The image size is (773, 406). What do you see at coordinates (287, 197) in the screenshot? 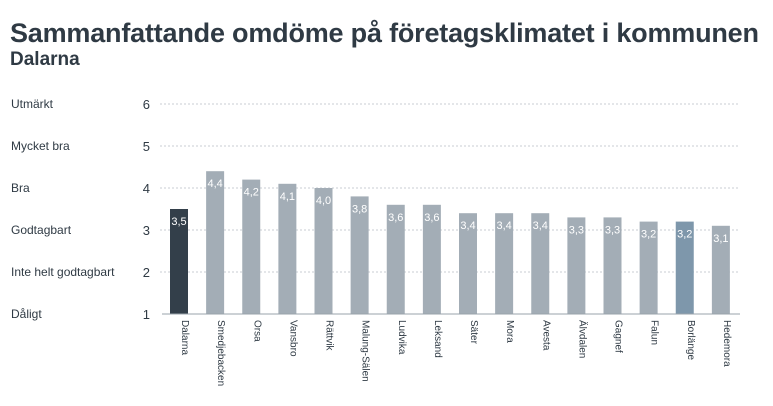
I see `data-label: 4,1` at bounding box center [287, 197].